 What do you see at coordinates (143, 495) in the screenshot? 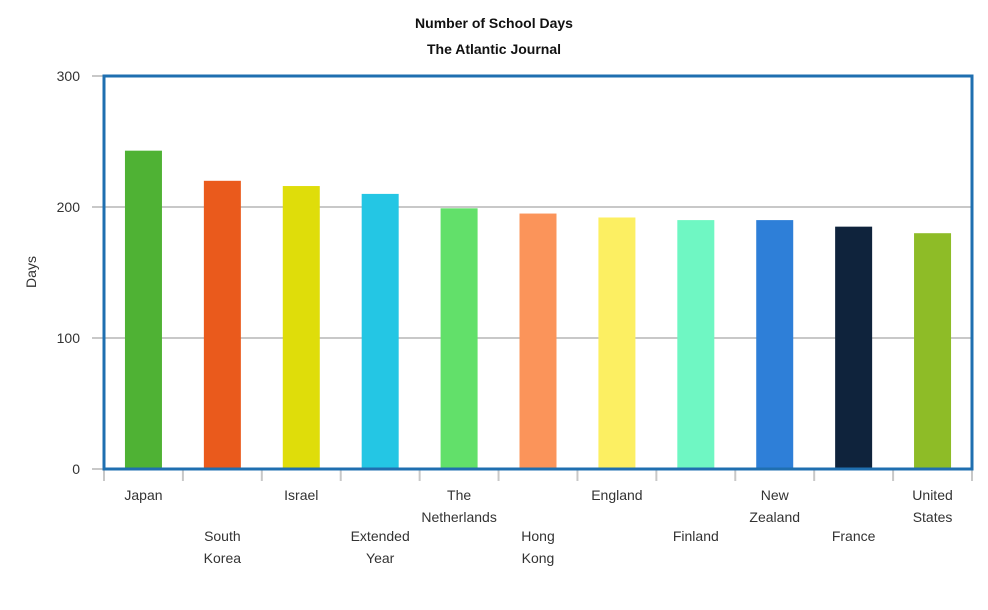
I see `x-category-label: Japan` at bounding box center [143, 495].